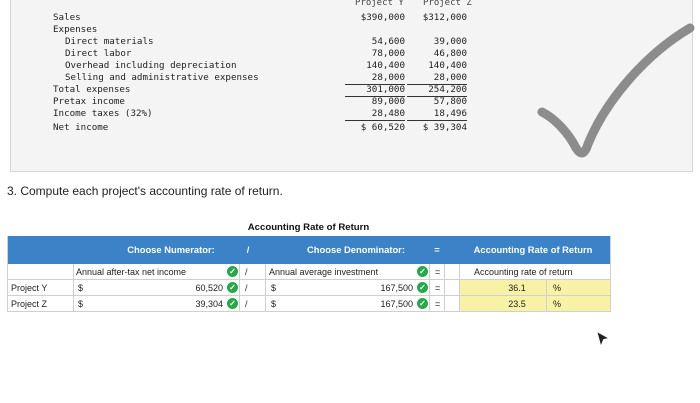  I want to click on stmt-row-direct-materials: Direct materials 54,600 39,000, so click(266, 41).